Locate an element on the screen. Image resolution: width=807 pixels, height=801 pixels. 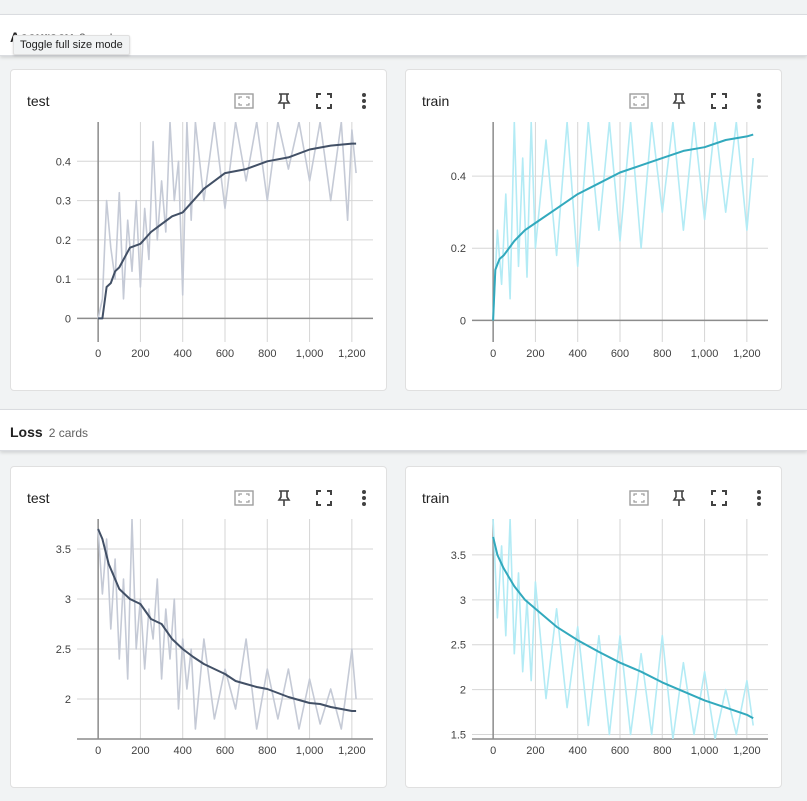
chart-svg: 0 200 400 600 800 1,000 1,200 2 2.5 3 3.5 is located at coordinates (214, 638).